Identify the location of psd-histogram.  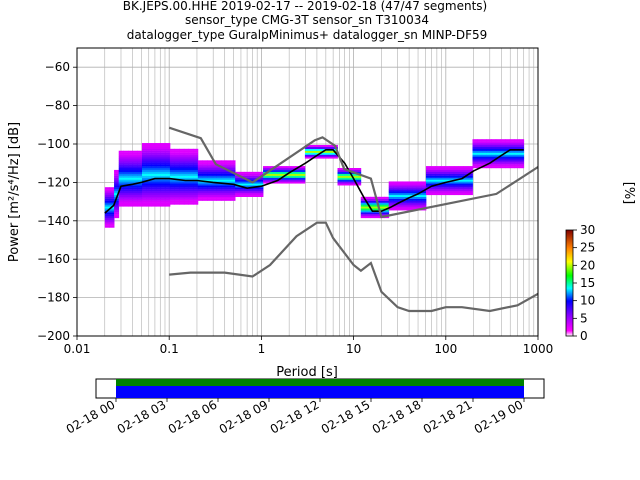
(314, 183).